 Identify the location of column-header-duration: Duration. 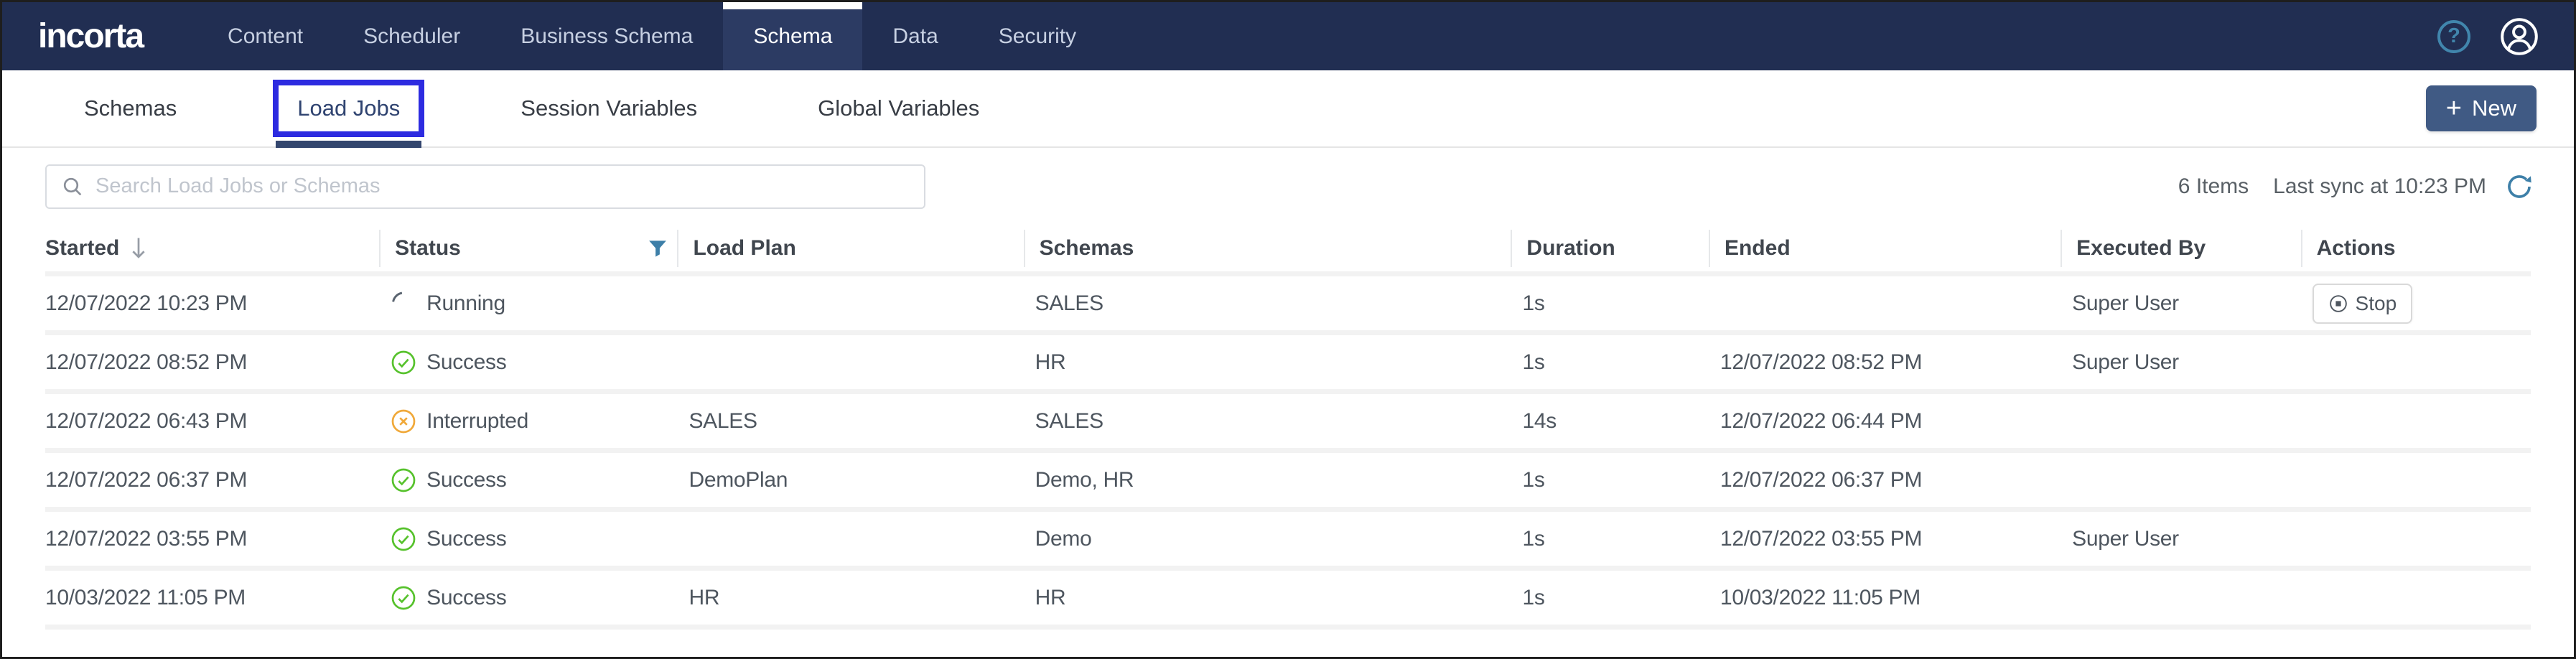
(1610, 248).